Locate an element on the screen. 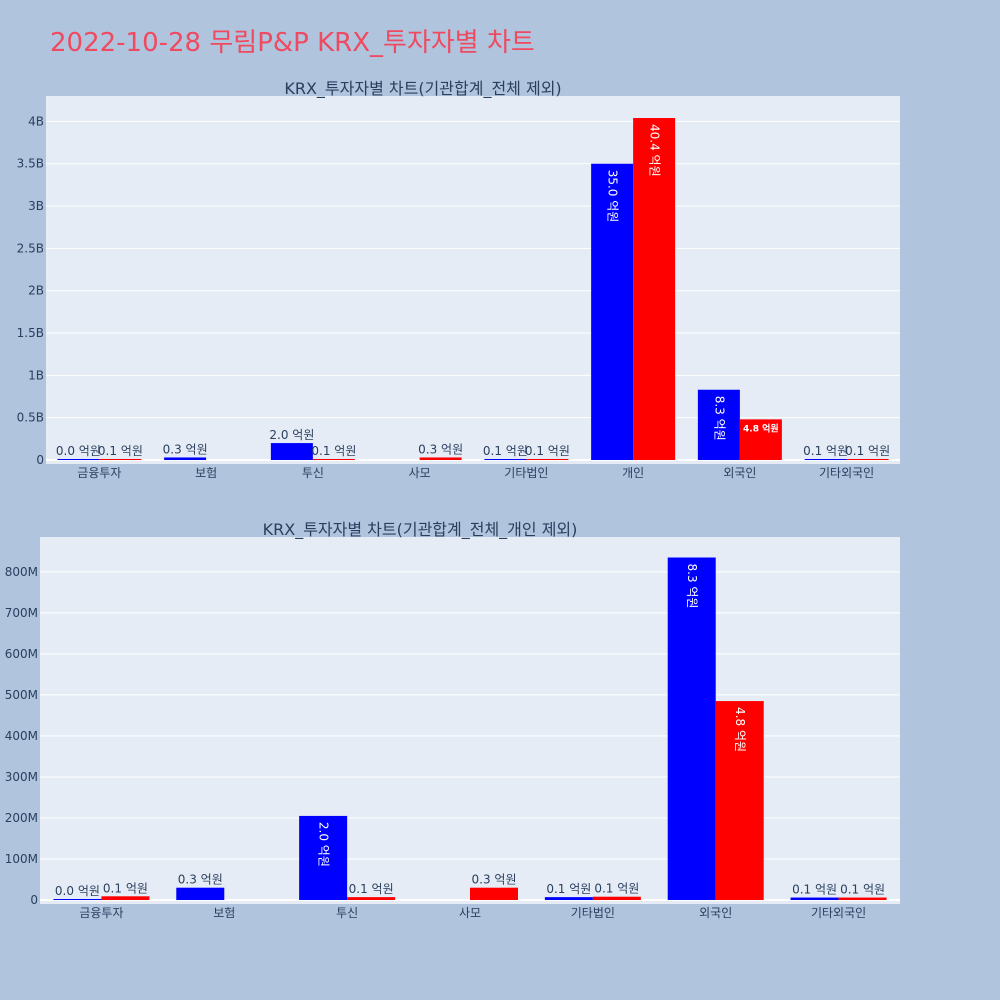 The image size is (1000, 1000). chart-title: KRX_투자자별 차트(기관합계_전체 제외) is located at coordinates (422, 89).